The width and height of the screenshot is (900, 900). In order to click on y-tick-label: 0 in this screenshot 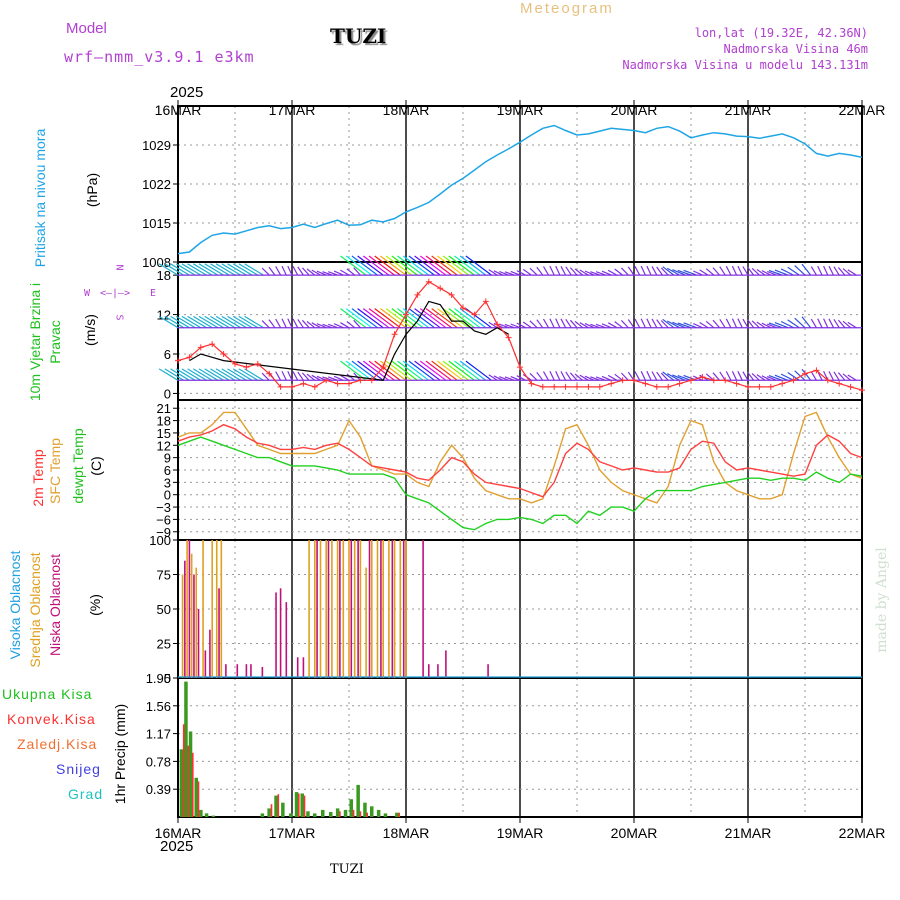, I will do `click(167, 393)`.